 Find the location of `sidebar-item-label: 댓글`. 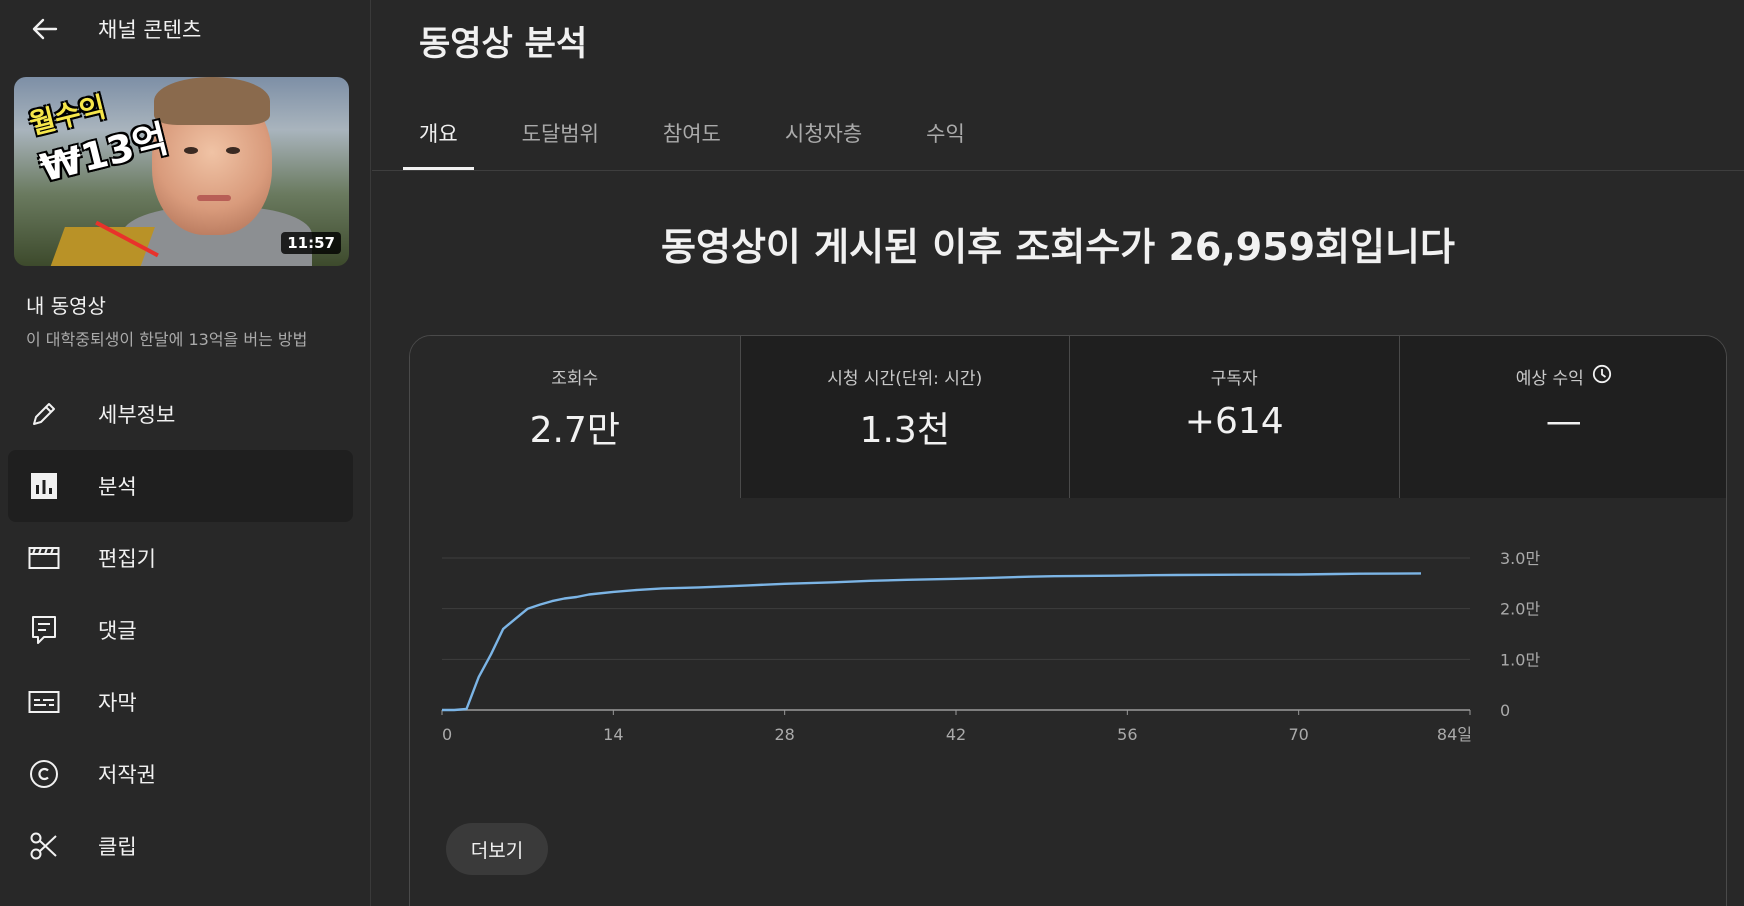

sidebar-item-label: 댓글 is located at coordinates (117, 631).